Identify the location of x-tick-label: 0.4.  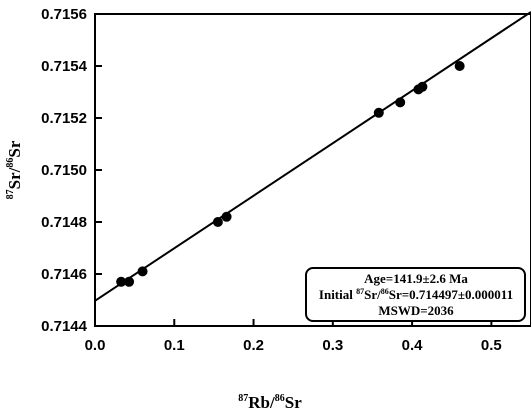
(413, 345).